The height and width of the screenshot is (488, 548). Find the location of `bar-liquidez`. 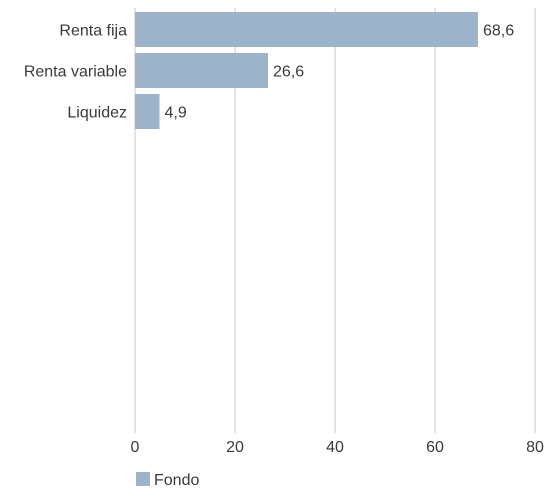

bar-liquidez is located at coordinates (147, 111).